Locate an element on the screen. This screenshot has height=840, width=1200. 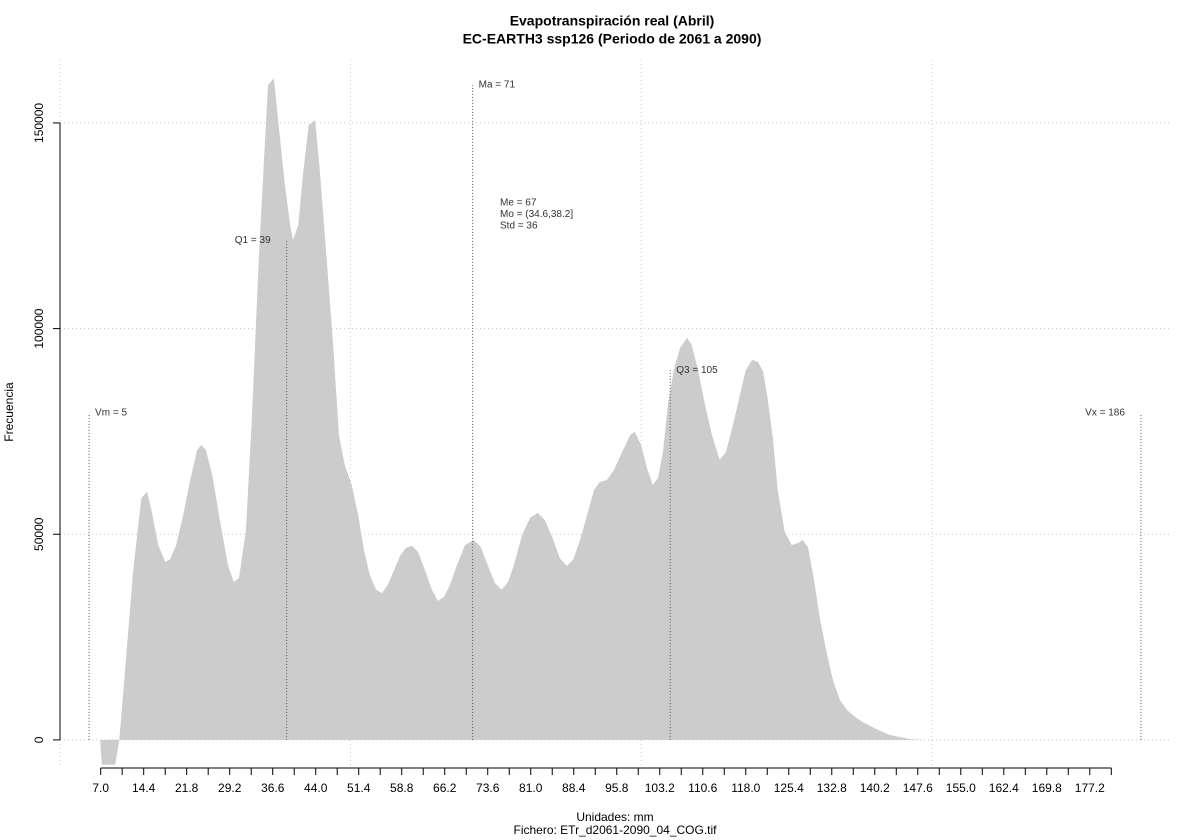
x-tick-label: 81.0 is located at coordinates (531, 788).